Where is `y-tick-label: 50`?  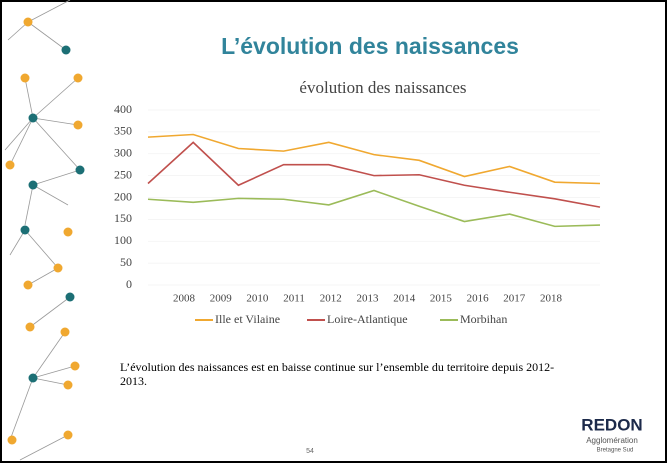 y-tick-label: 50 is located at coordinates (126, 262).